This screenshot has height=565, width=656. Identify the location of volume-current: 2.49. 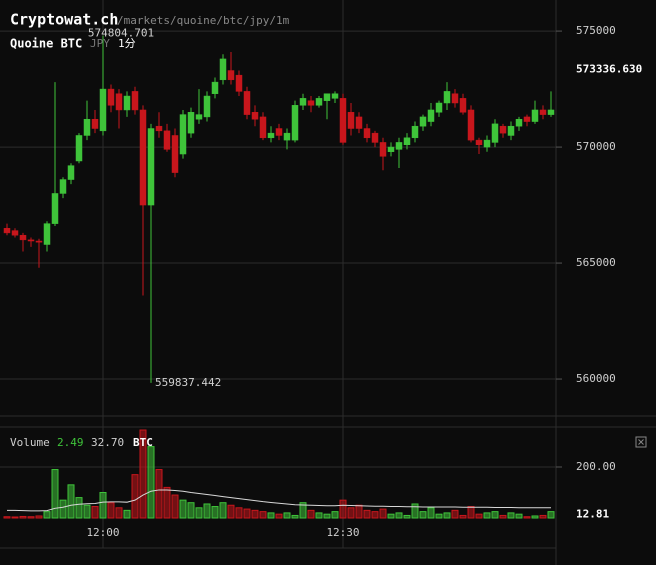
(70, 442).